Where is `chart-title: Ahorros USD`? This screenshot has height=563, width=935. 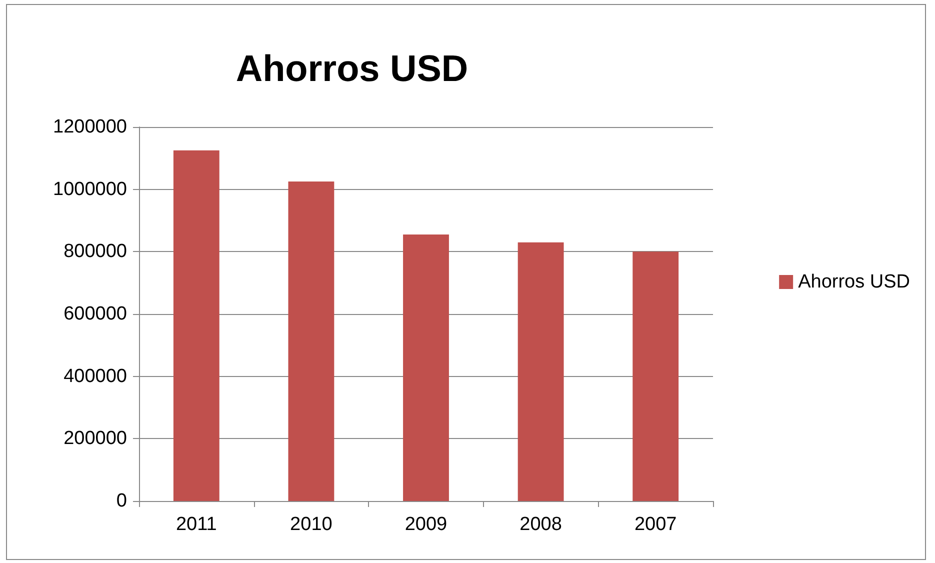
chart-title: Ahorros USD is located at coordinates (352, 68).